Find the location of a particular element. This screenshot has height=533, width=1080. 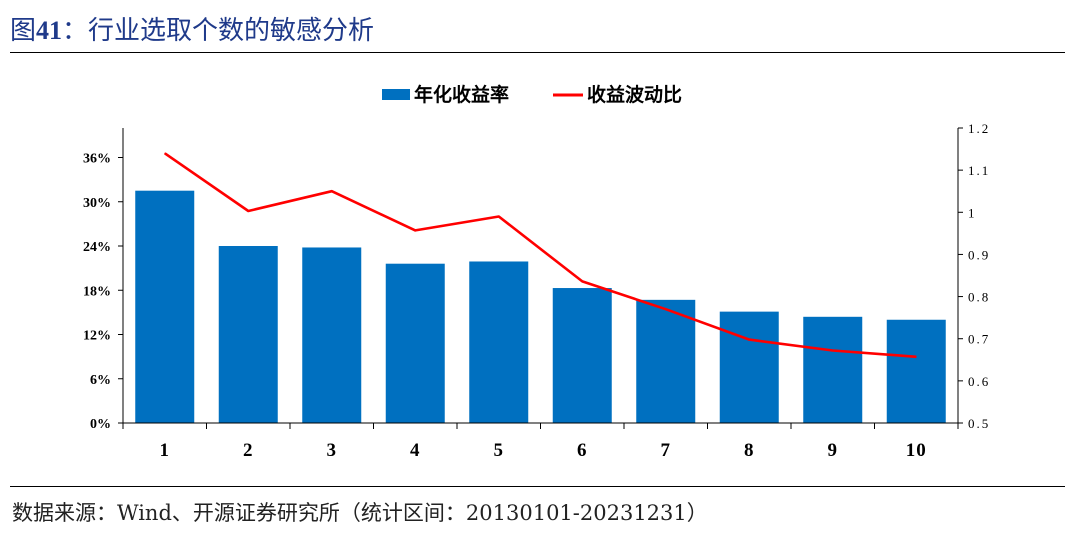

right-tick-label: 1.1 is located at coordinates (979, 170).